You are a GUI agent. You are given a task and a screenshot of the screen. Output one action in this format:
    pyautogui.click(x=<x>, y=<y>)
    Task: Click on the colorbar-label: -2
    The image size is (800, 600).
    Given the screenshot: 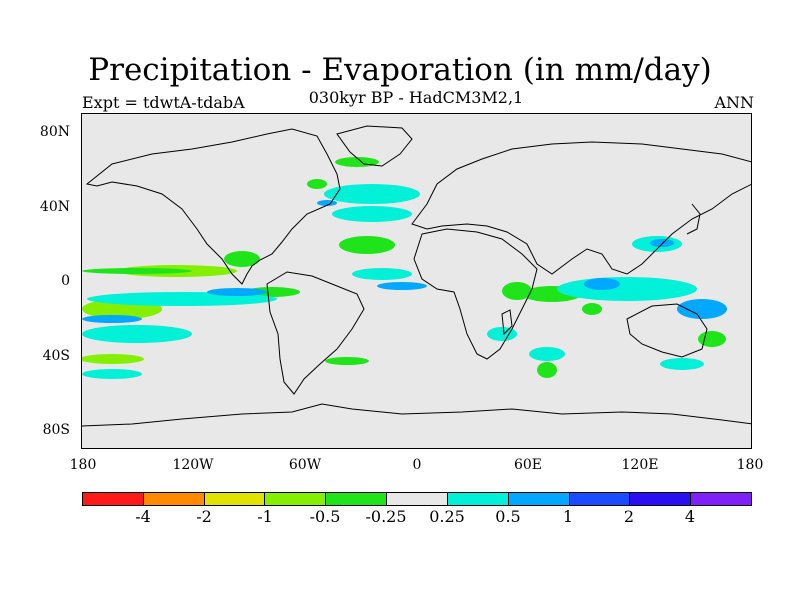 What is the action you would take?
    pyautogui.click(x=204, y=516)
    